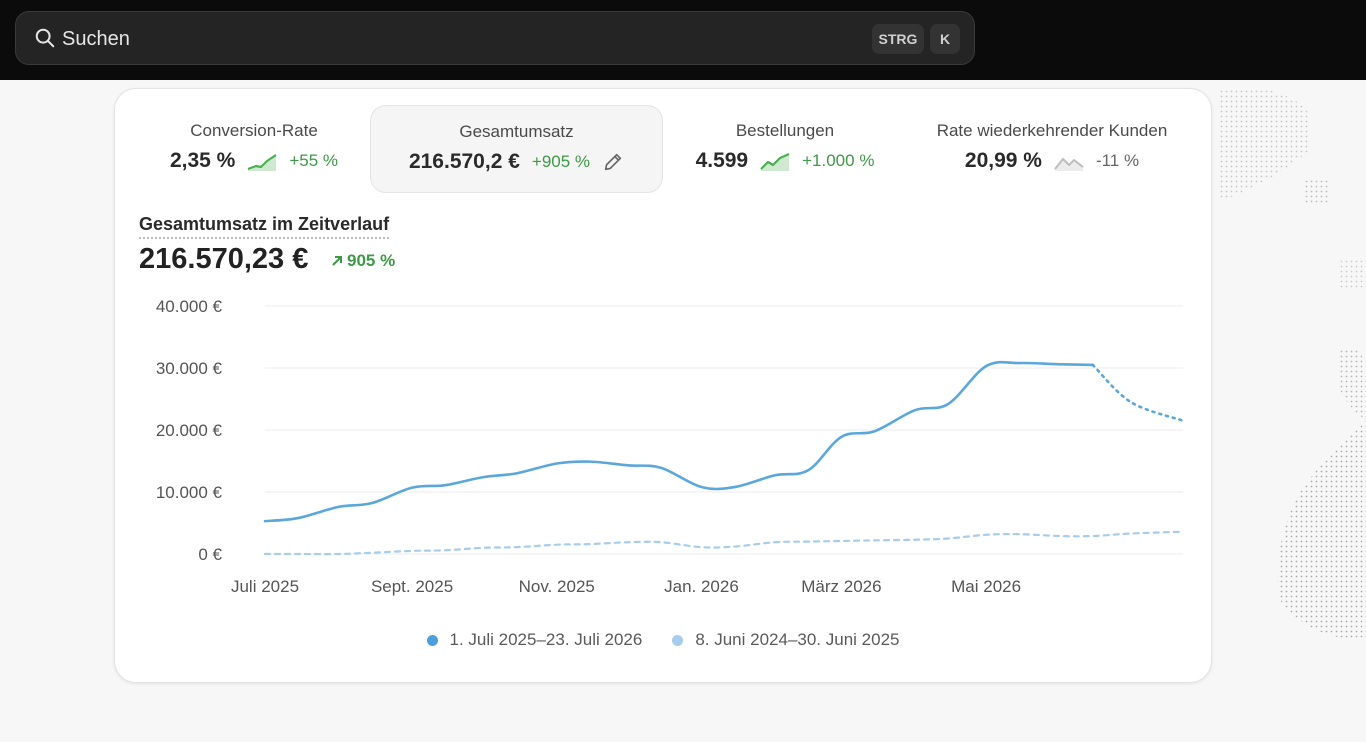 The width and height of the screenshot is (1366, 742). Describe the element at coordinates (432, 640) in the screenshot. I see `legend-dot-current` at that location.